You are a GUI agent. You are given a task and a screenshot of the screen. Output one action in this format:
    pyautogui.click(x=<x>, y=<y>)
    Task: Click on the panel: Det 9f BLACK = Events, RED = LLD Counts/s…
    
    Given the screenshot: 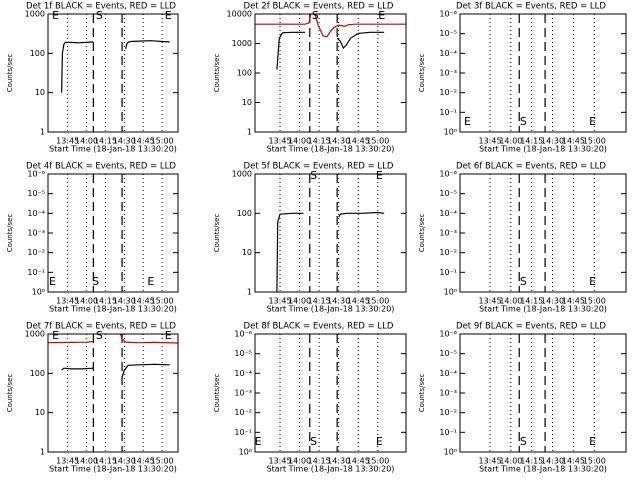 What is the action you would take?
    pyautogui.click(x=522, y=398)
    